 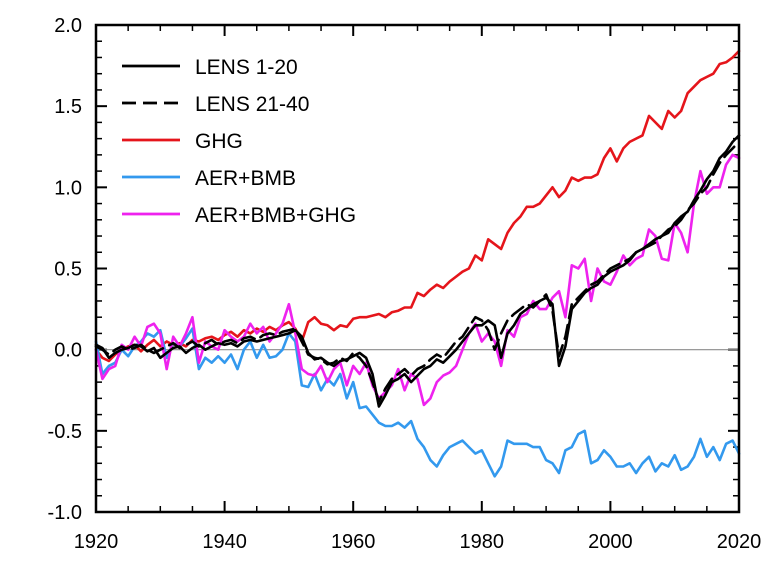 I want to click on x-tick-label: 2000, so click(x=610, y=542).